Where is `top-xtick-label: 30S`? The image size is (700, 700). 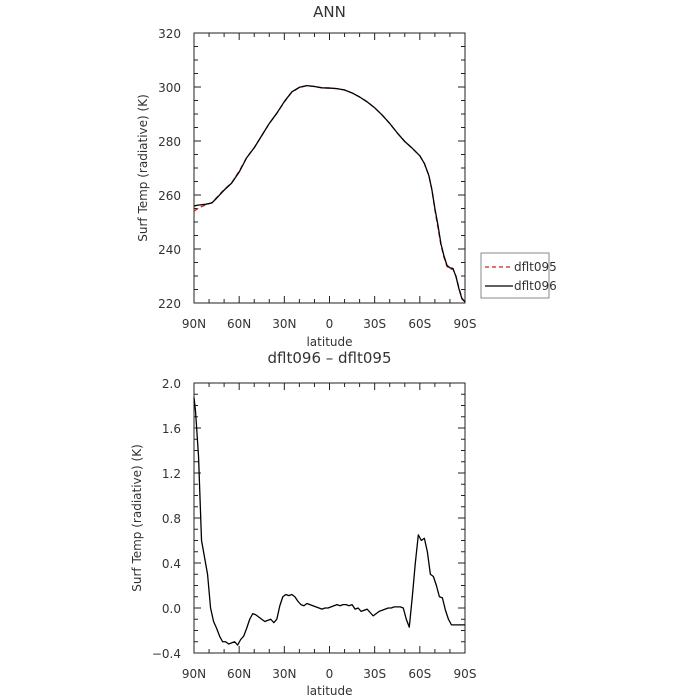 top-xtick-label: 30S is located at coordinates (374, 324).